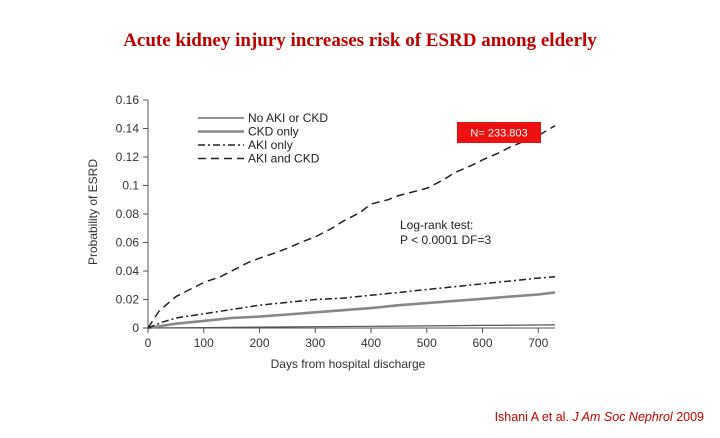  I want to click on legend-label-aki-and-ckd: AKI and CKD, so click(284, 159).